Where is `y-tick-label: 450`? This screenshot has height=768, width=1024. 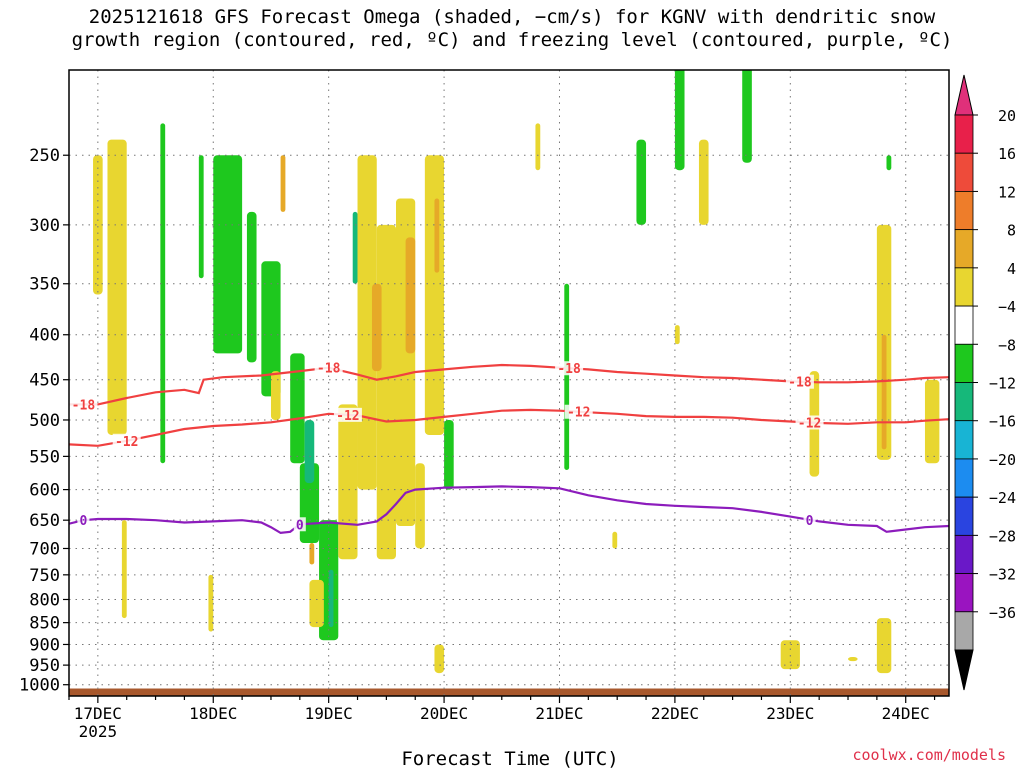
y-tick-label: 450 is located at coordinates (44, 381).